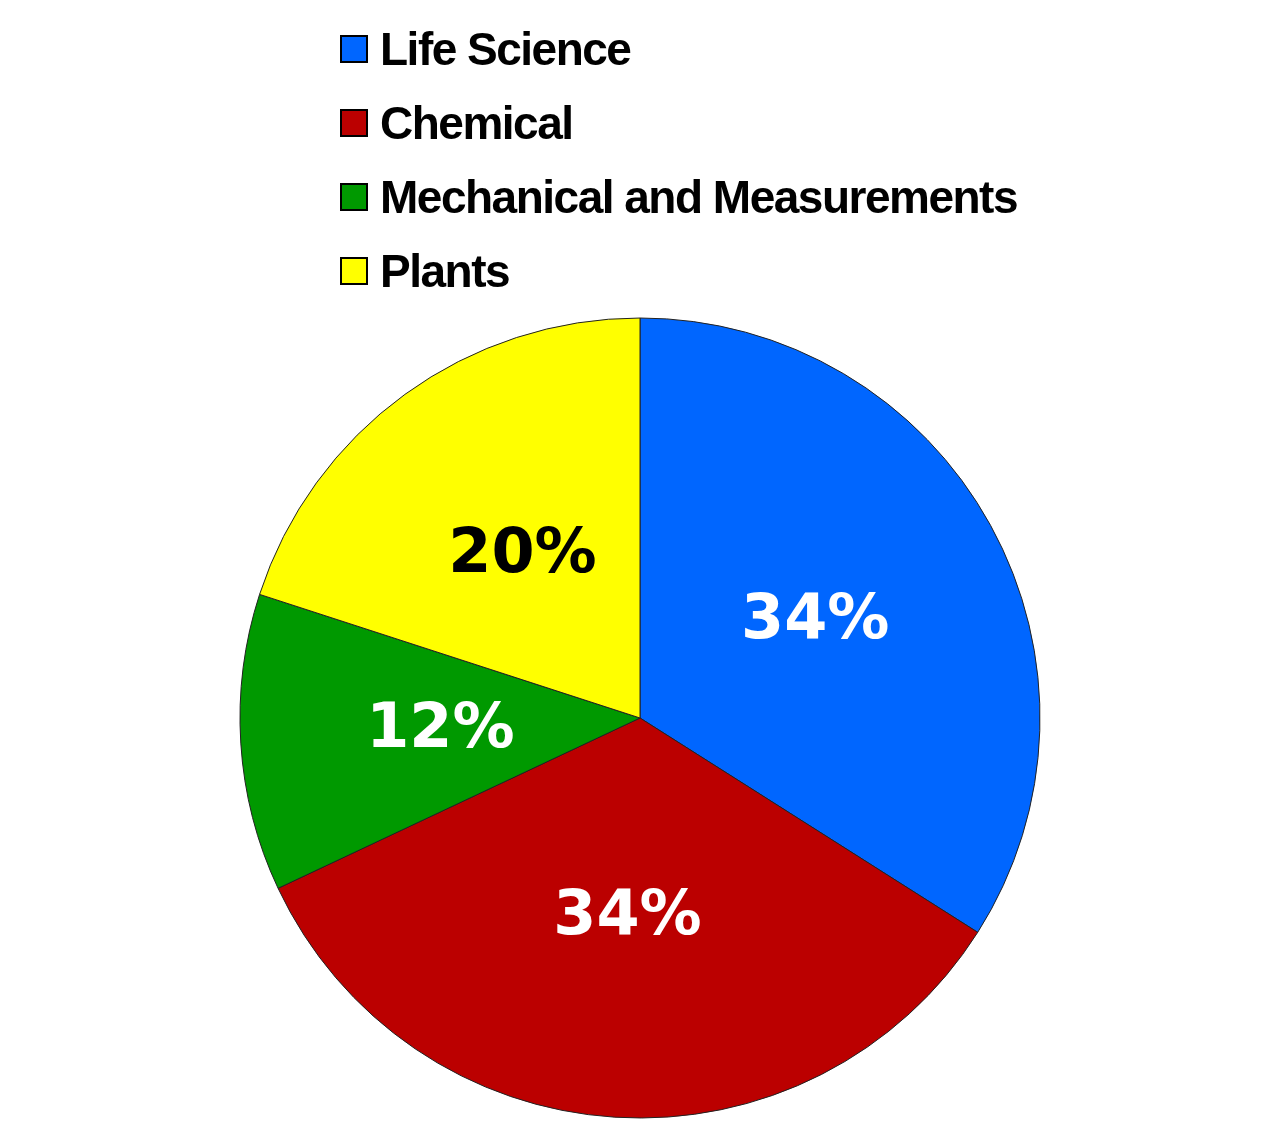 The image size is (1280, 1144). Describe the element at coordinates (476, 123) in the screenshot. I see `legend-label: Chemical` at that location.